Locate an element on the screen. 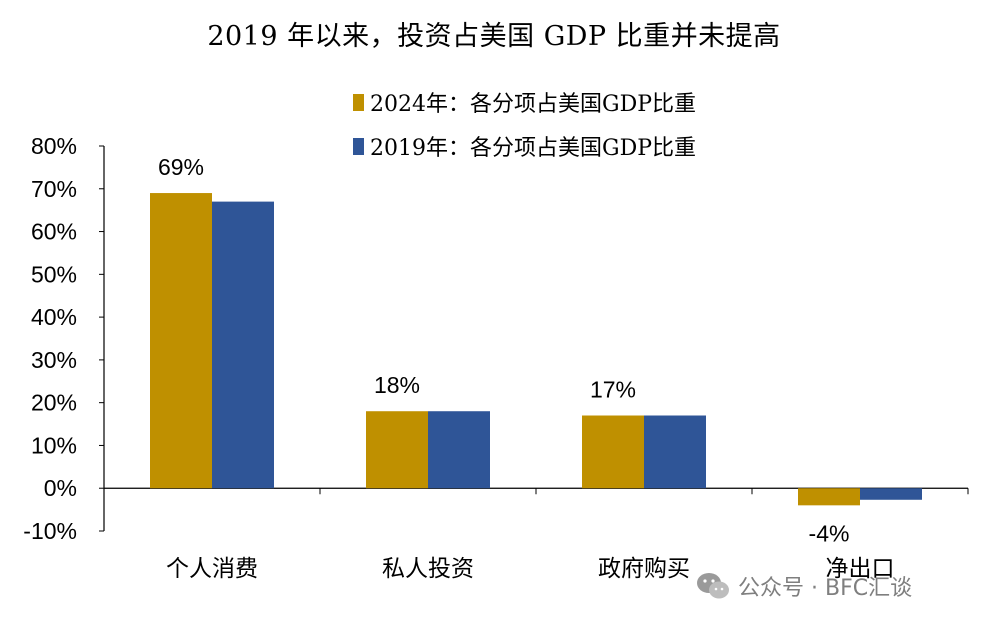 Image resolution: width=988 pixels, height=627 pixels. y-tick-label: 40% is located at coordinates (54, 317).